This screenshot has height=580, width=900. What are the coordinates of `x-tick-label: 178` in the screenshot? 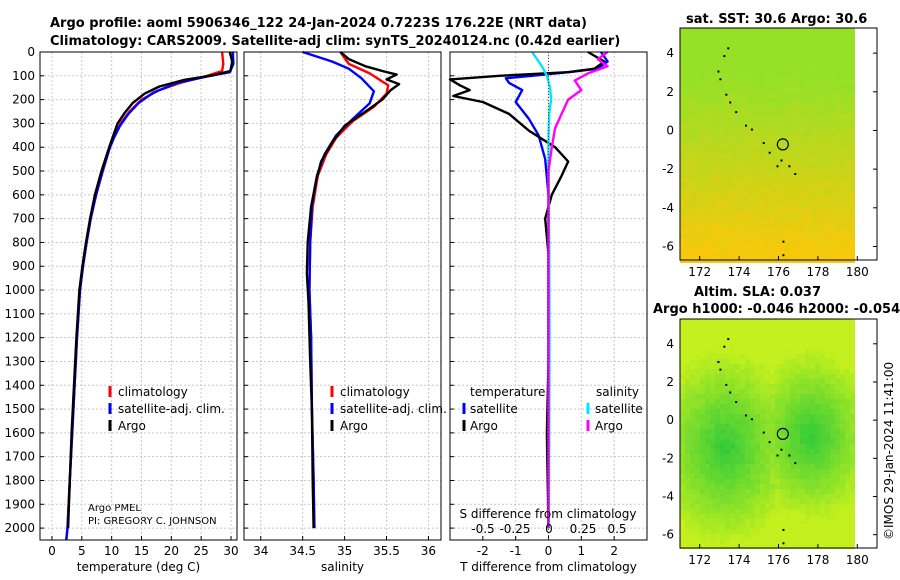 It's located at (817, 272).